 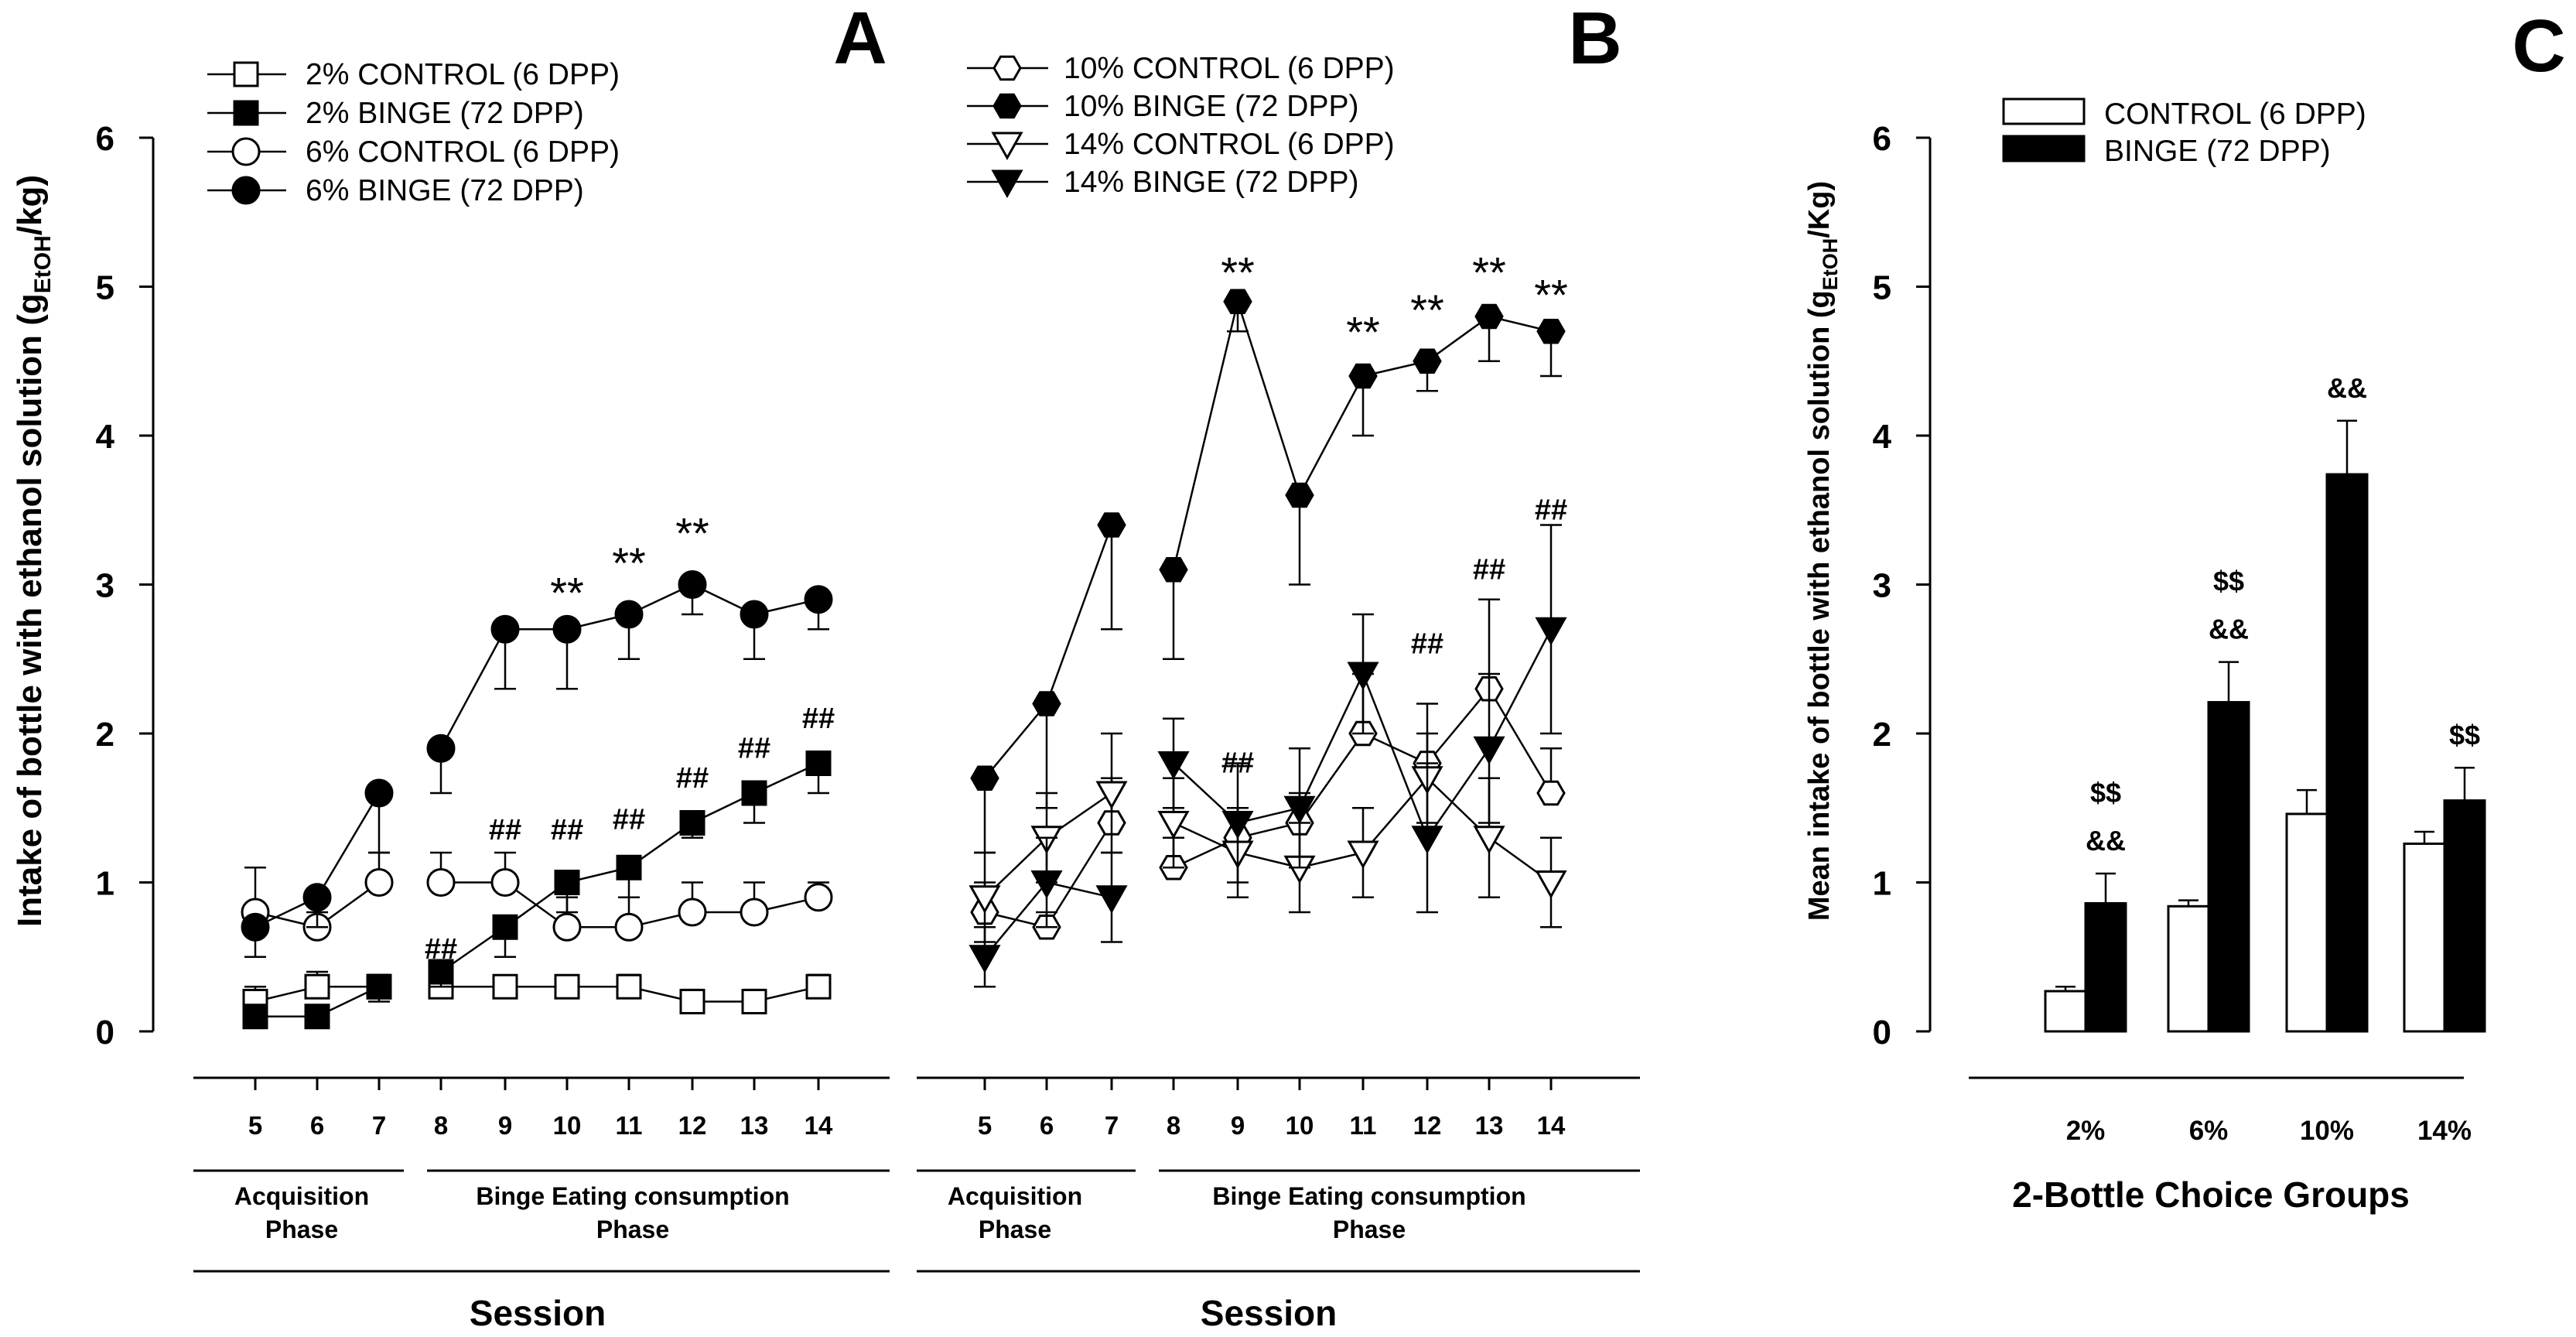 What do you see at coordinates (1882, 139) in the screenshot?
I see `panel-c-y-tick-label-6: 6` at bounding box center [1882, 139].